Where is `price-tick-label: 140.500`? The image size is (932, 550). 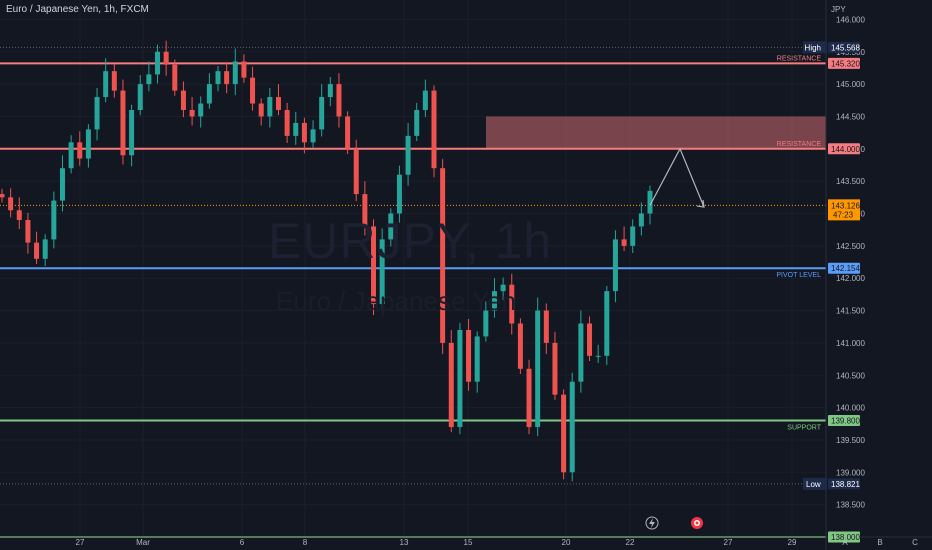 price-tick-label: 140.500 is located at coordinates (850, 375).